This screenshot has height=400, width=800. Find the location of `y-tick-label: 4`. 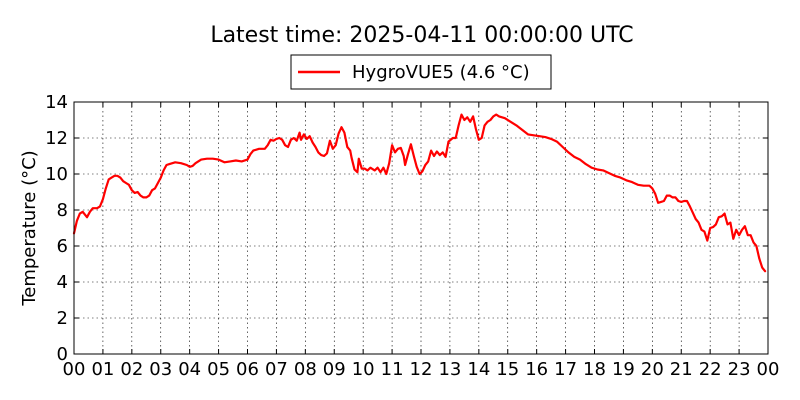

y-tick-label: 4 is located at coordinates (62, 282).